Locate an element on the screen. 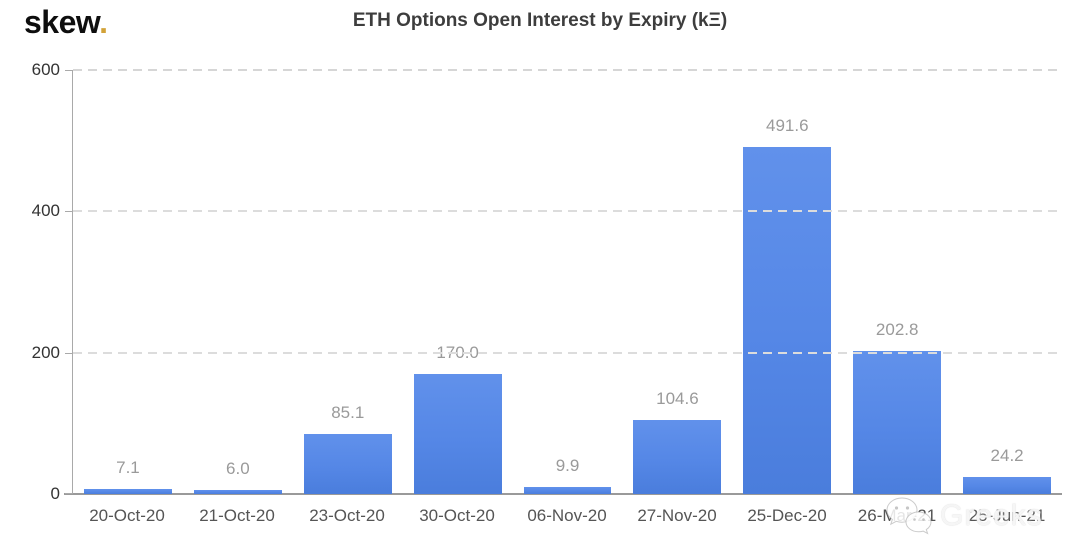 The height and width of the screenshot is (543, 1080). y-tick-label: 400 is located at coordinates (45, 211).